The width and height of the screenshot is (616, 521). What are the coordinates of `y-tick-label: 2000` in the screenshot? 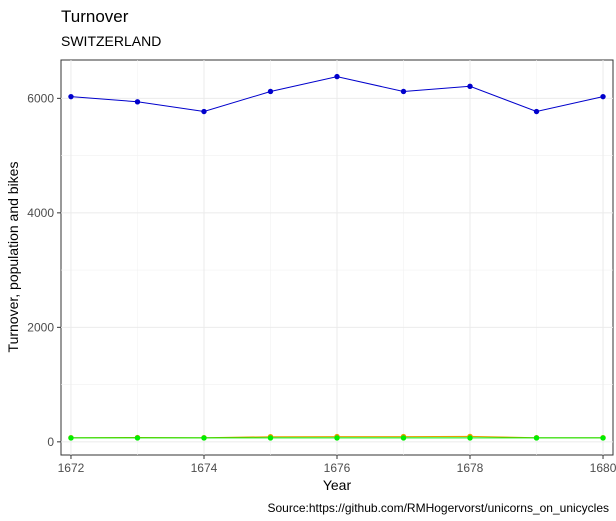 It's located at (40, 327).